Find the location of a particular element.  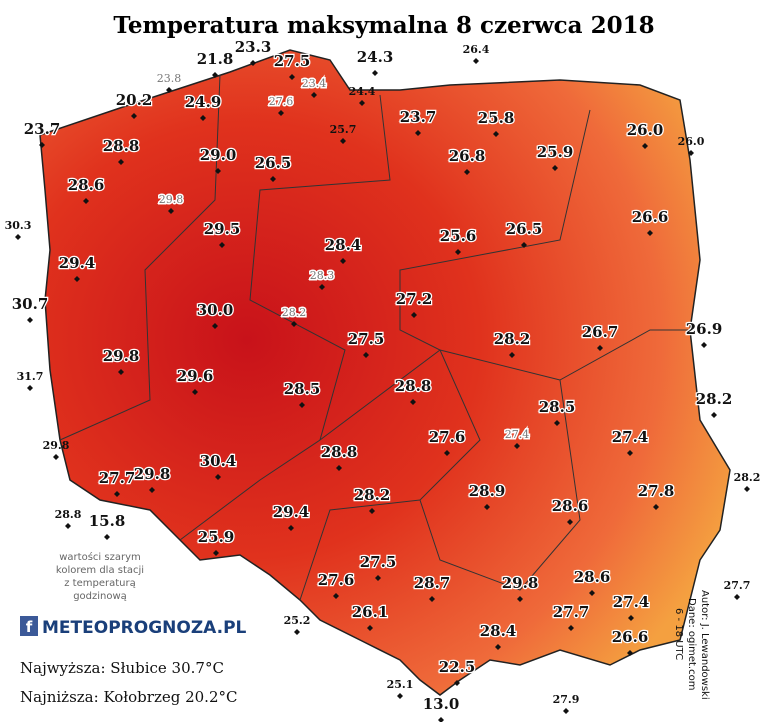

title: Temperatura maksymalna 8 czerwca 2018 is located at coordinates (383, 25).